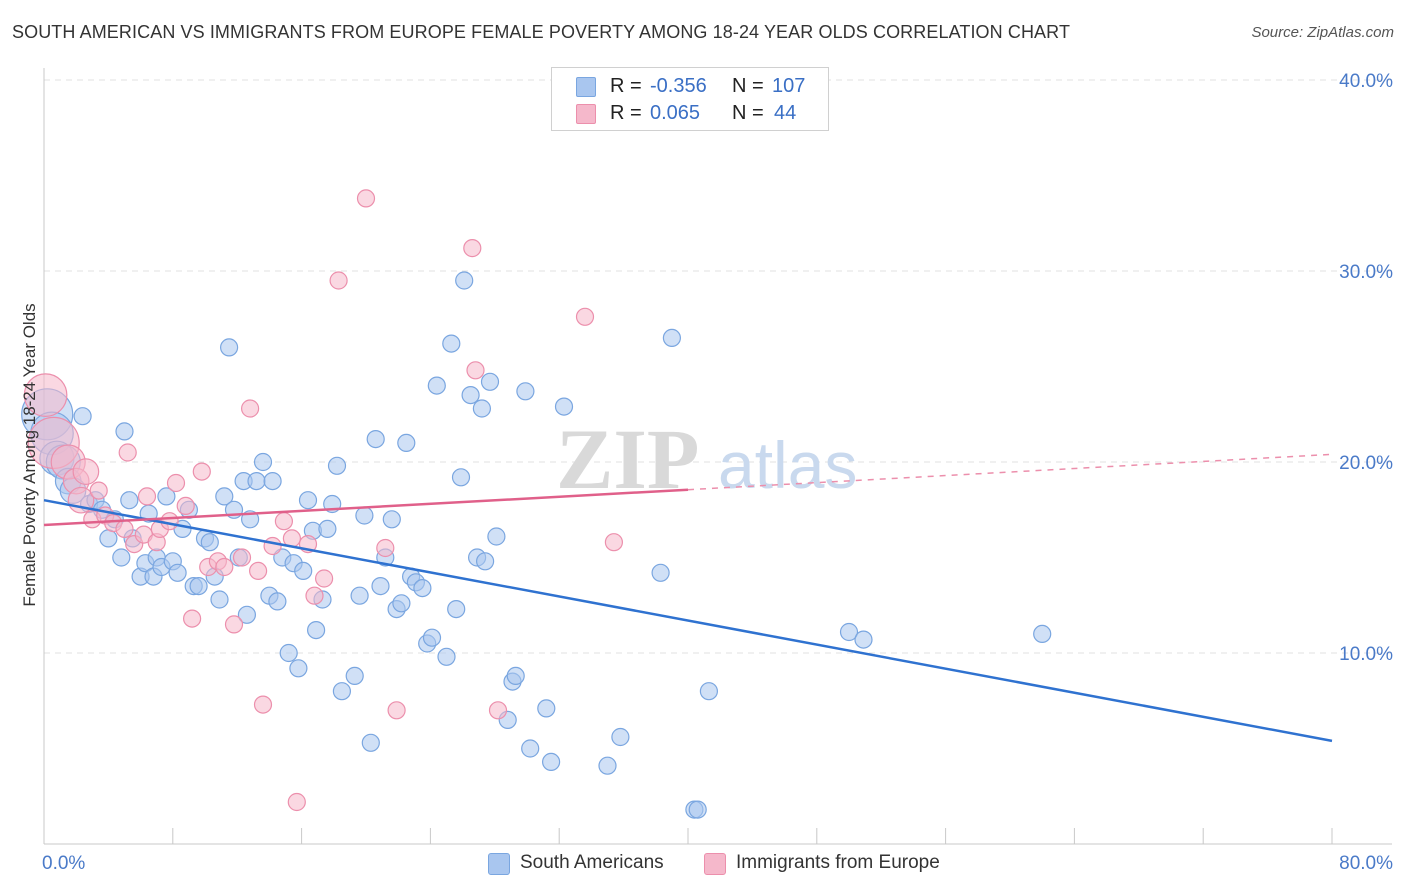 This screenshot has height=892, width=1406. Describe the element at coordinates (690, 99) in the screenshot. I see `correlation-legend: R = -0.356 N = 107 R = 0.065 N = 44` at that location.